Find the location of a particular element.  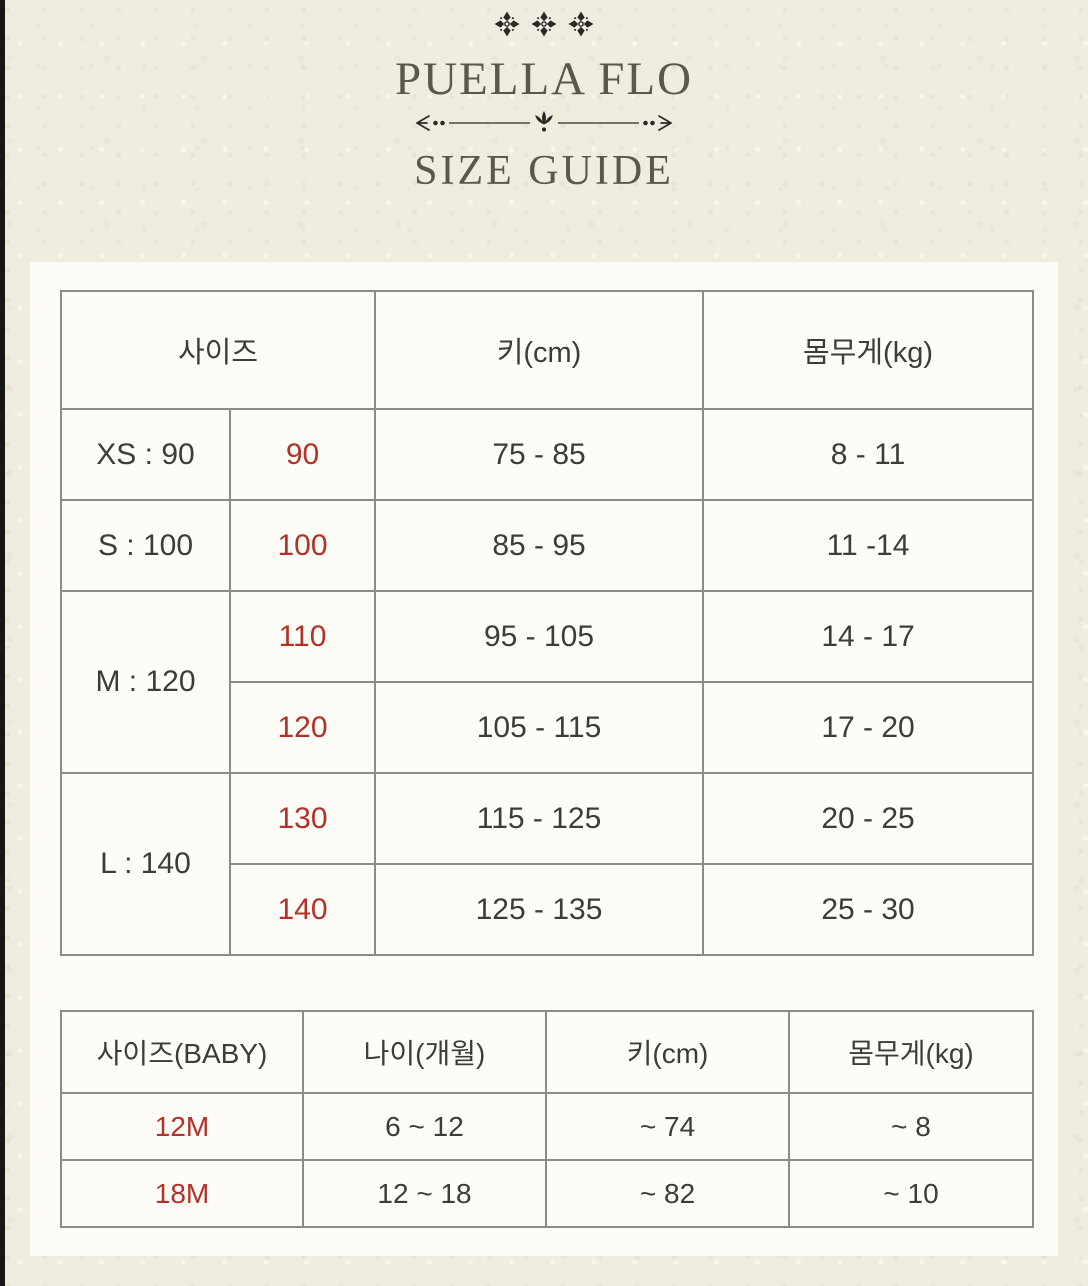

height-range: 75 - 85 is located at coordinates (539, 454).